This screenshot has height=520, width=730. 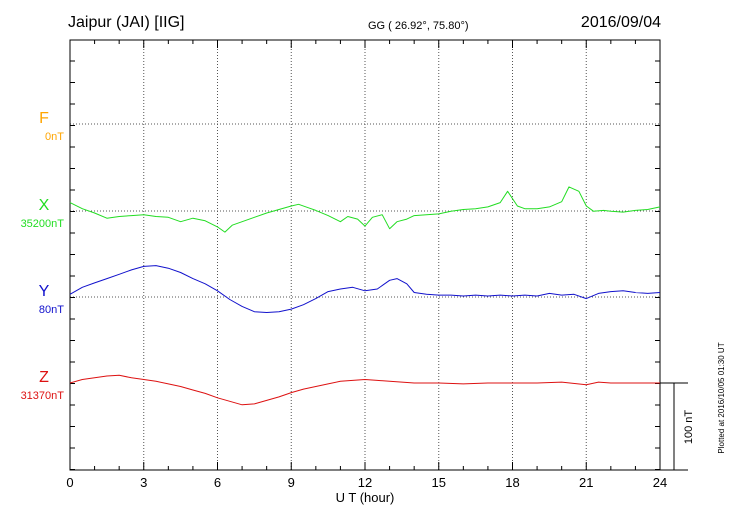 I want to click on series-line-x, so click(x=365, y=209).